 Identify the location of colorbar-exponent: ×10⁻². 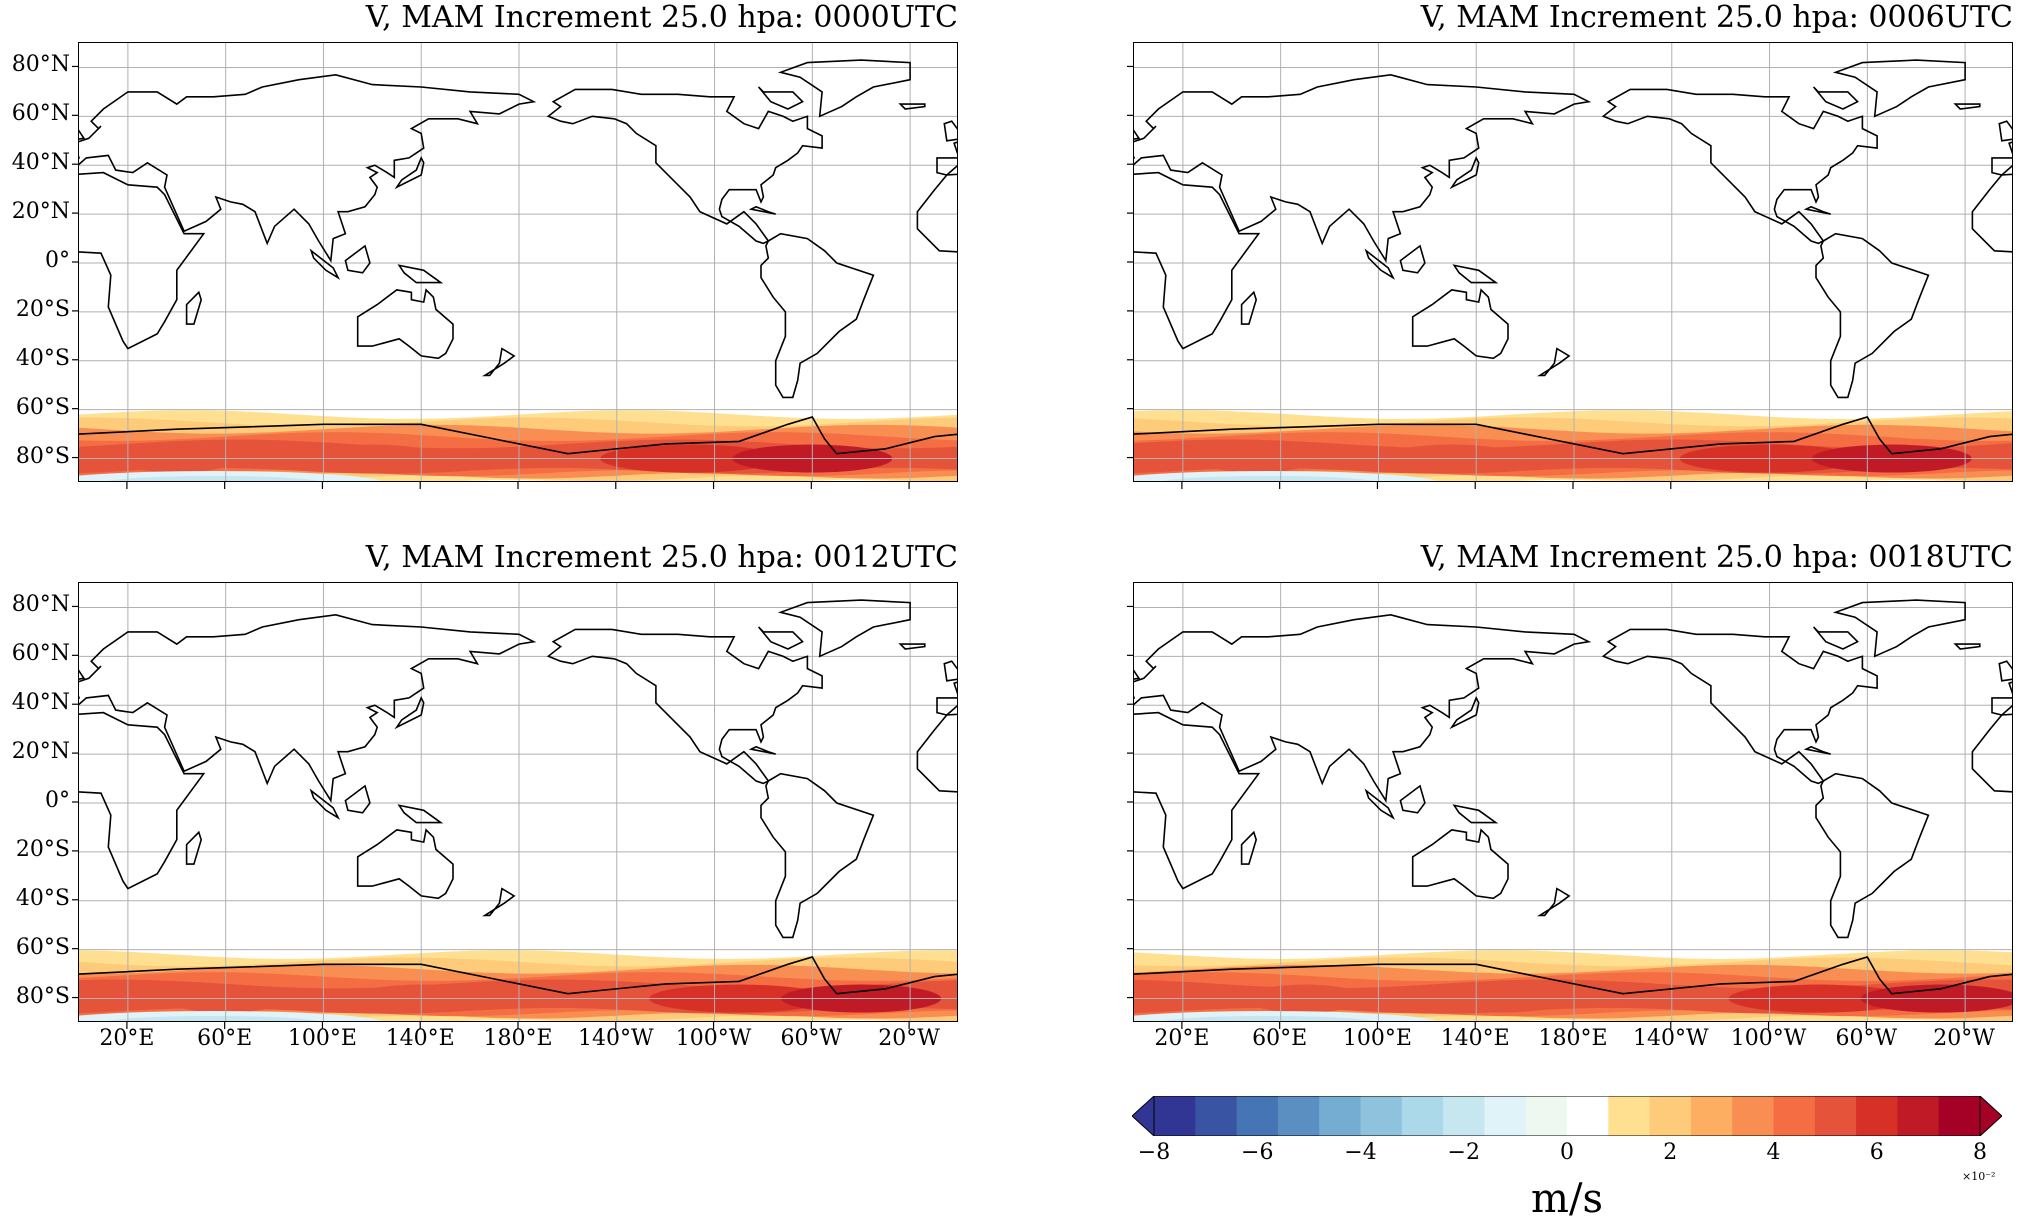
(1979, 1176).